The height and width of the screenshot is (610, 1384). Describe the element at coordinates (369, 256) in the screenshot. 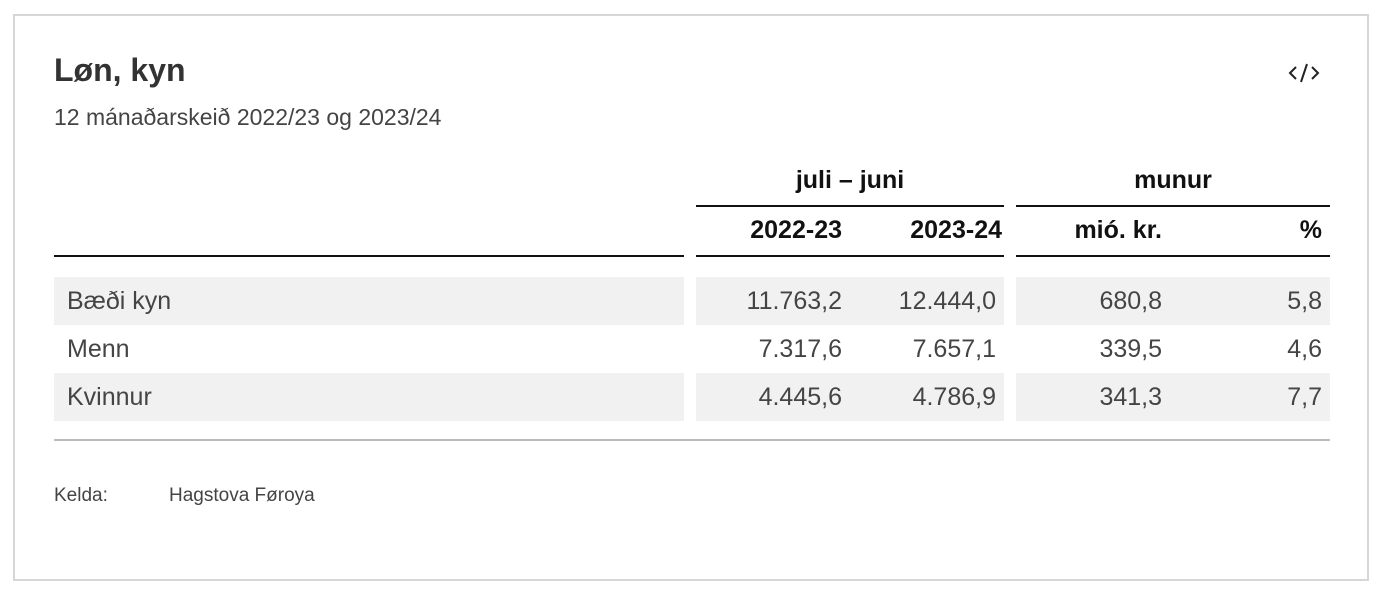

I see `header-rule-label` at that location.